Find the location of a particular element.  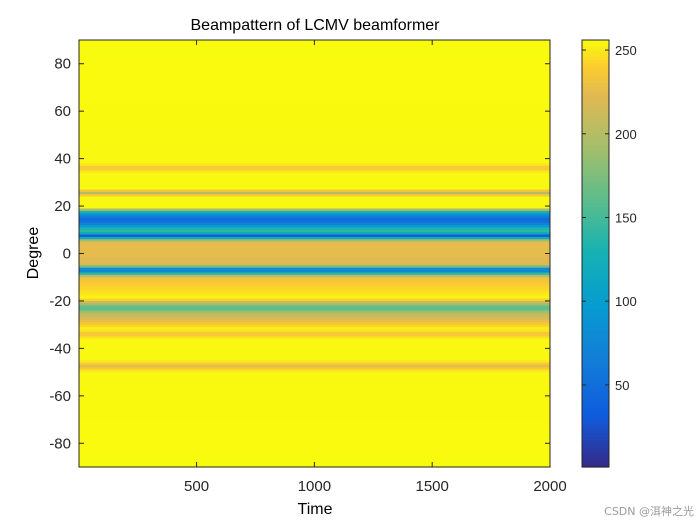

y-tick-label: 80 is located at coordinates (62, 64).